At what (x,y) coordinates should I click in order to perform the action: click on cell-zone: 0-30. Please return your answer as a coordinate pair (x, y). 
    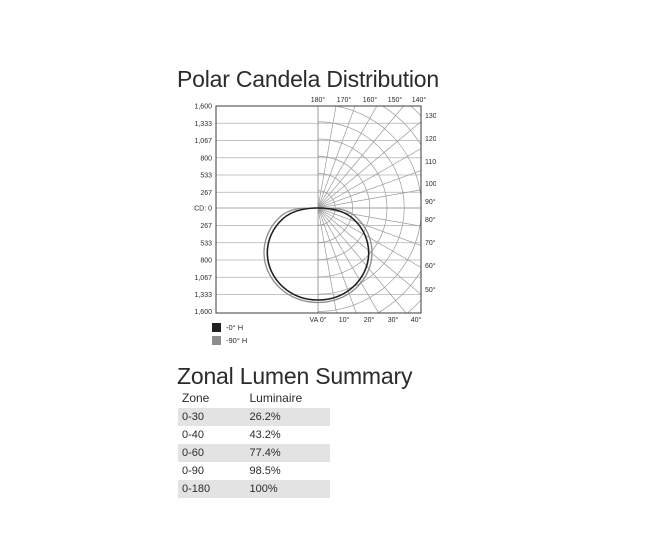
    Looking at the image, I should click on (212, 417).